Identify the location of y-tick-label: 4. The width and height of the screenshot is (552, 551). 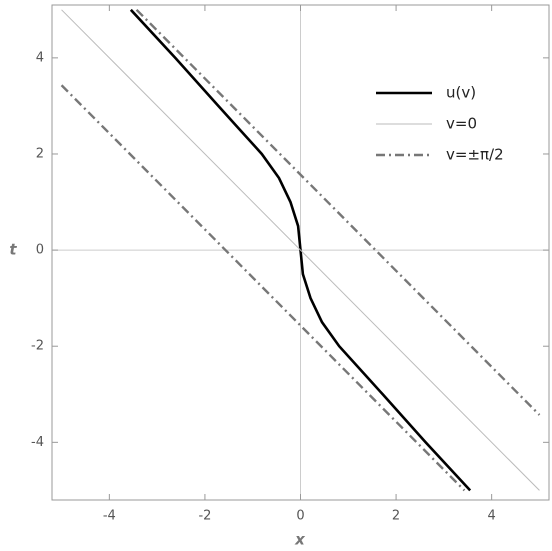
(40, 57).